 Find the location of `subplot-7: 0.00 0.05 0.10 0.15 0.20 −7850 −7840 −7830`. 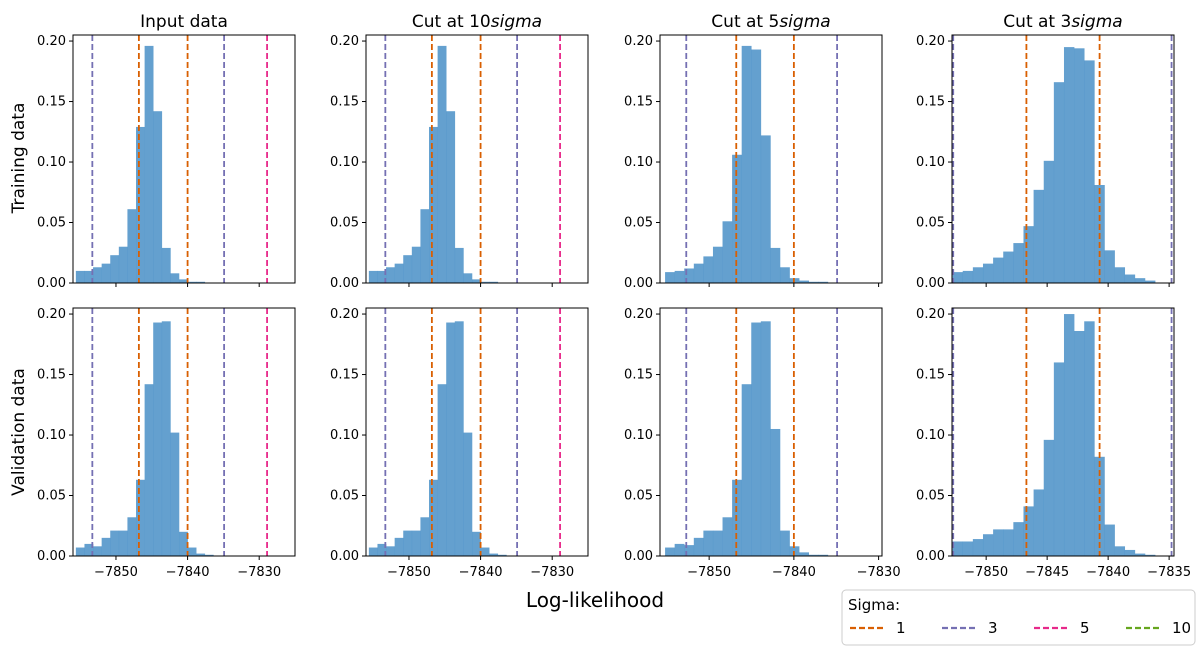

subplot-7: 0.00 0.05 0.10 0.15 0.20 −7850 −7840 −7830 is located at coordinates (762, 443).